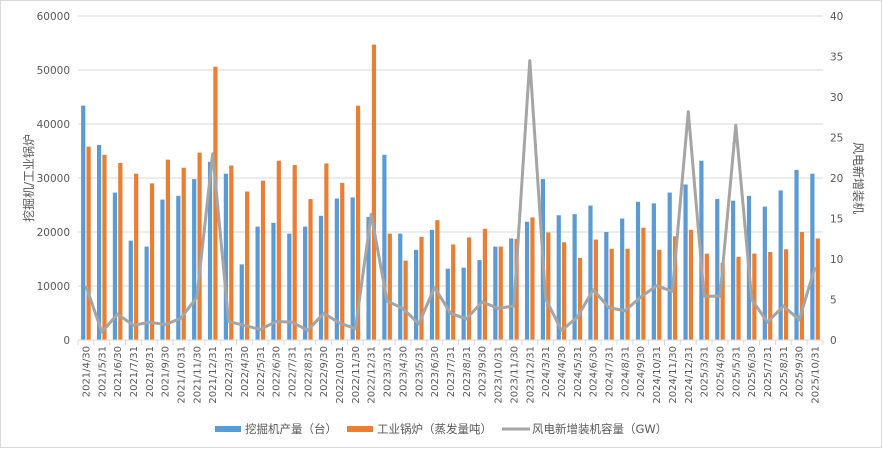 This screenshot has height=451, width=882. I want to click on x-tick-label: 2021/8/31, so click(150, 371).